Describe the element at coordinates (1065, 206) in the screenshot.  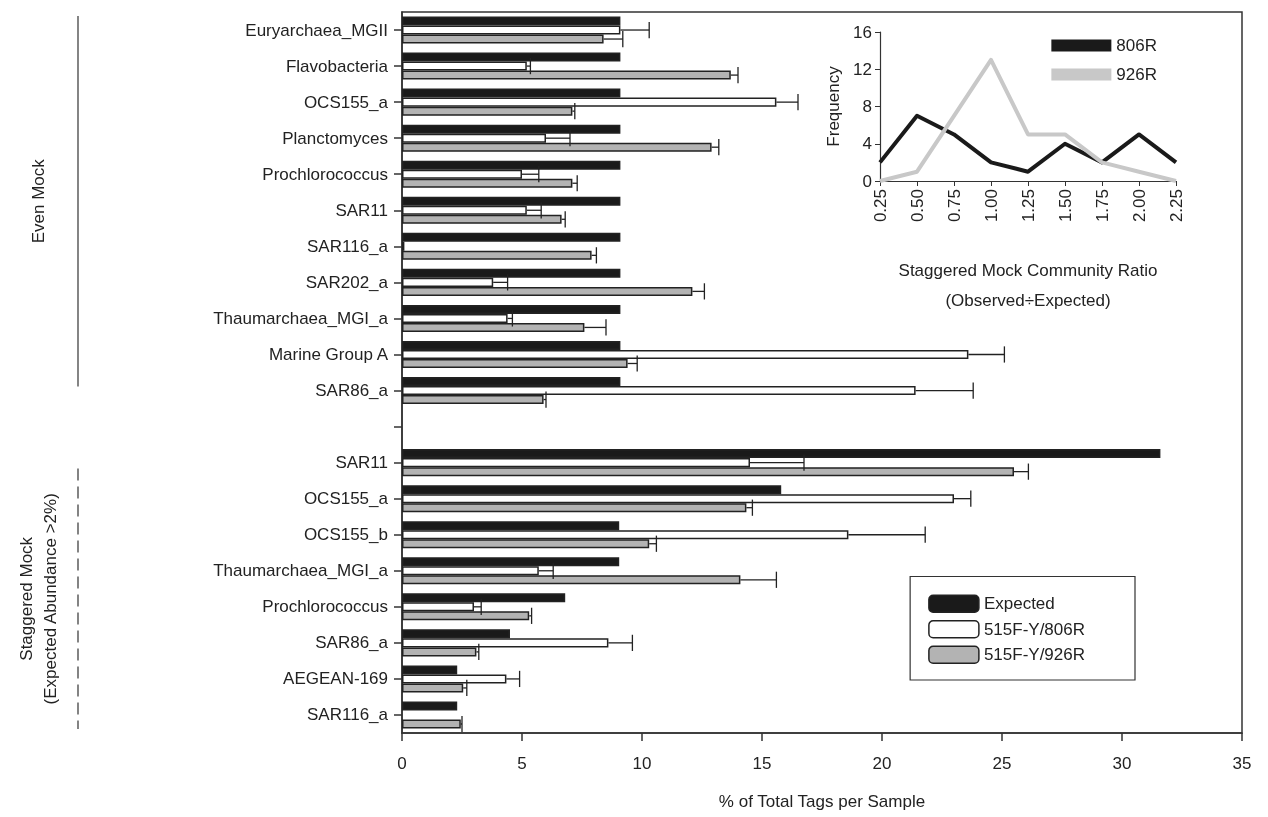
I see `x-tick-label: 1.50` at that location.